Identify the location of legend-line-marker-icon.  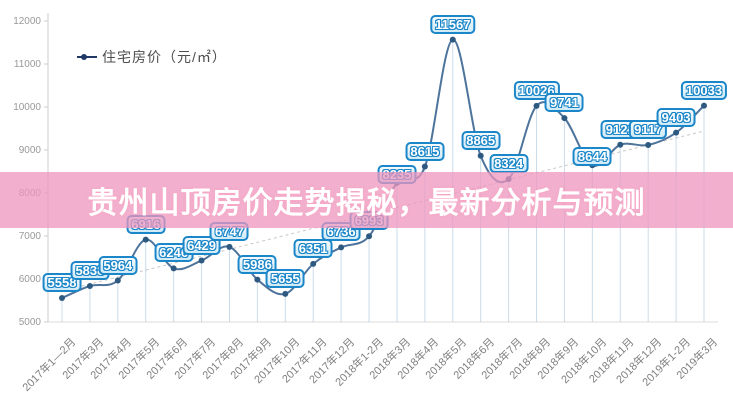
(87, 57).